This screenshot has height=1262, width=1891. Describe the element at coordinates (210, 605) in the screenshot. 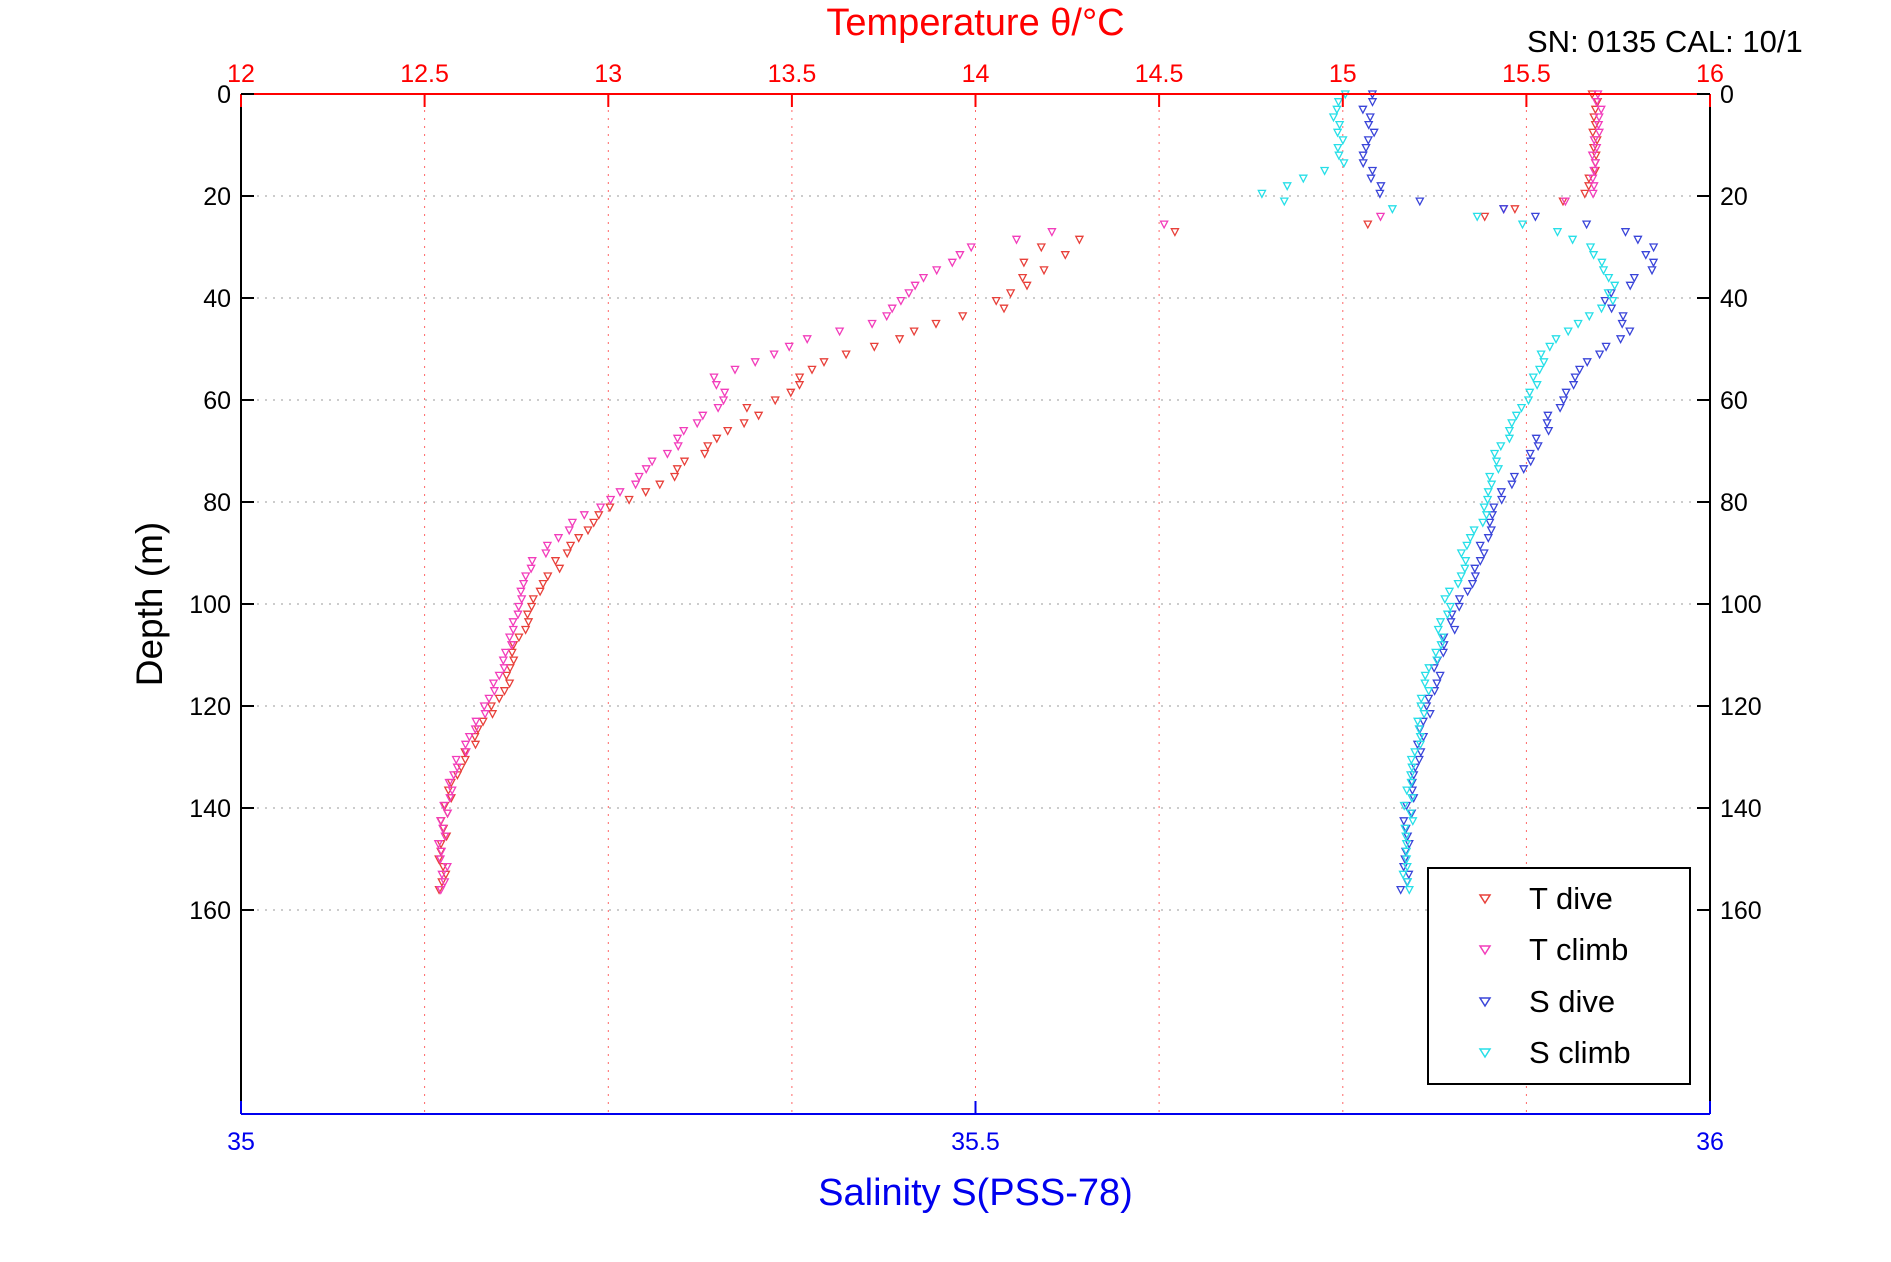

I see `depth-tick-label-left: 100` at that location.